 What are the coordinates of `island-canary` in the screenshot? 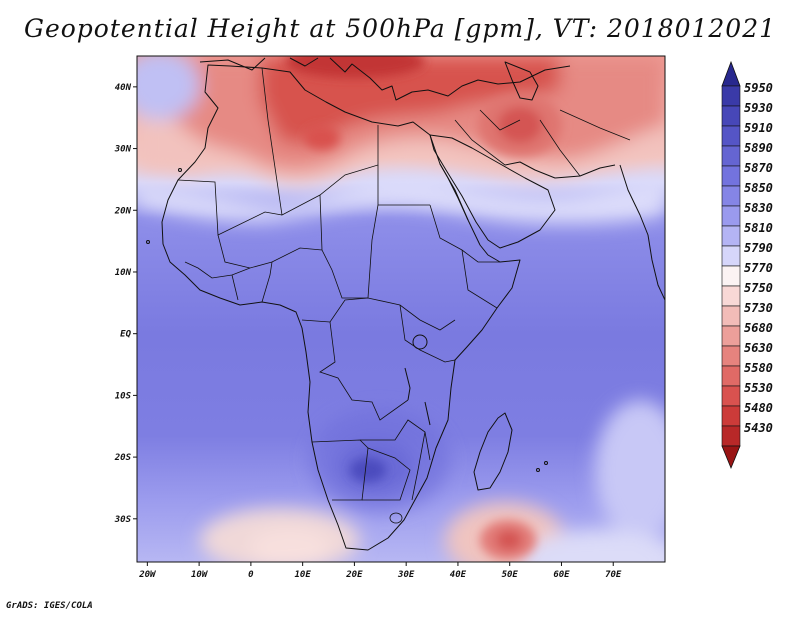 It's located at (180, 170).